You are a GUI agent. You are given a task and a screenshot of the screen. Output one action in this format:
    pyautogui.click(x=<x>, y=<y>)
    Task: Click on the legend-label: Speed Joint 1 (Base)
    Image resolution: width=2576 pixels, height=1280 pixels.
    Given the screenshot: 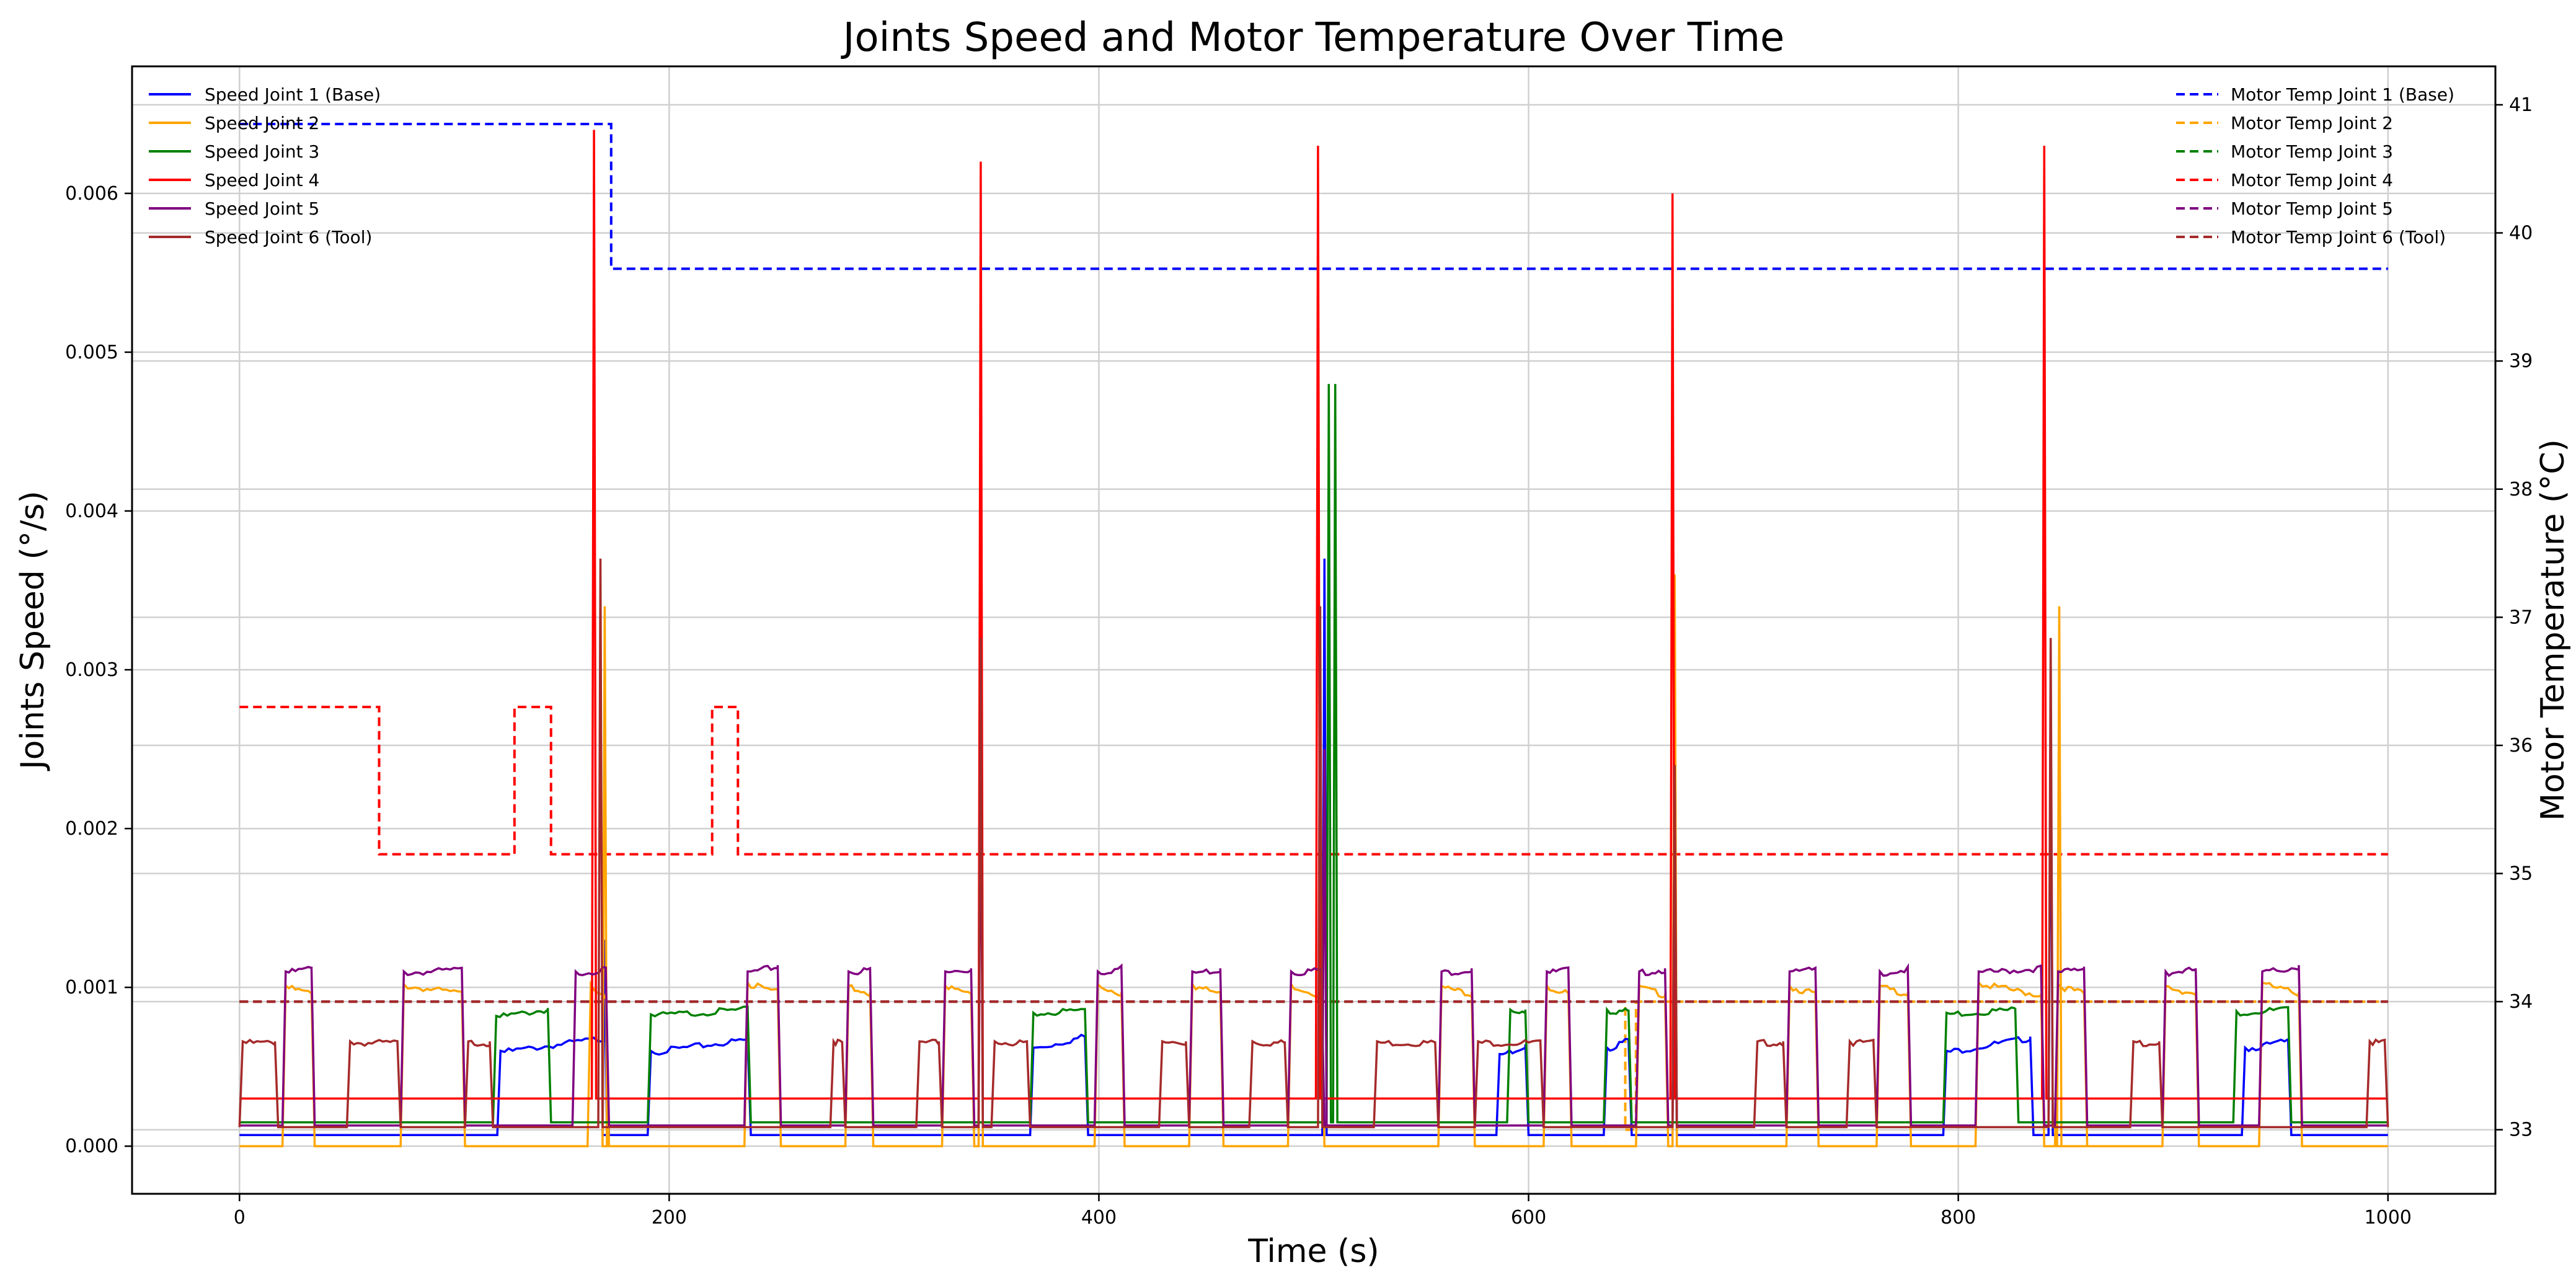 What is the action you would take?
    pyautogui.click(x=293, y=94)
    